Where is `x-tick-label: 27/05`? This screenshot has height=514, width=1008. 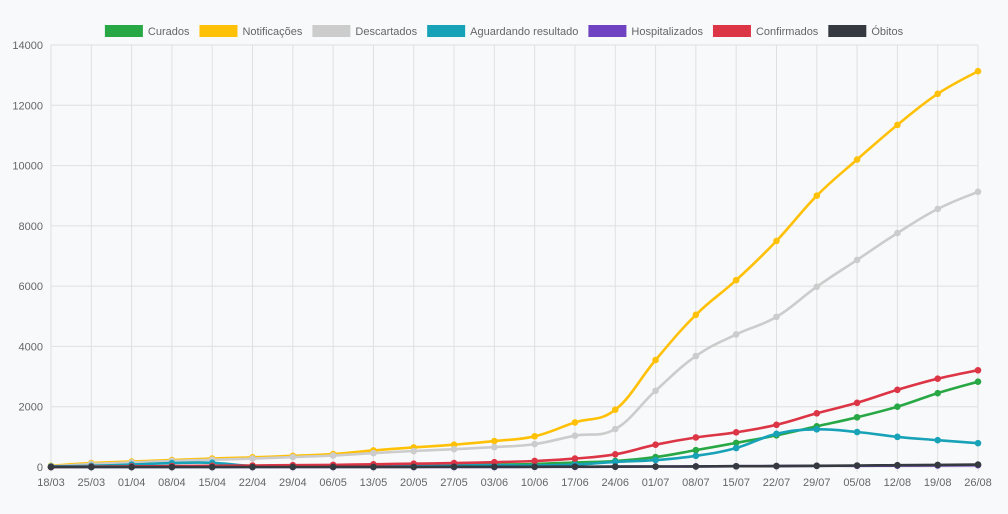
x-tick-label: 27/05 is located at coordinates (454, 483).